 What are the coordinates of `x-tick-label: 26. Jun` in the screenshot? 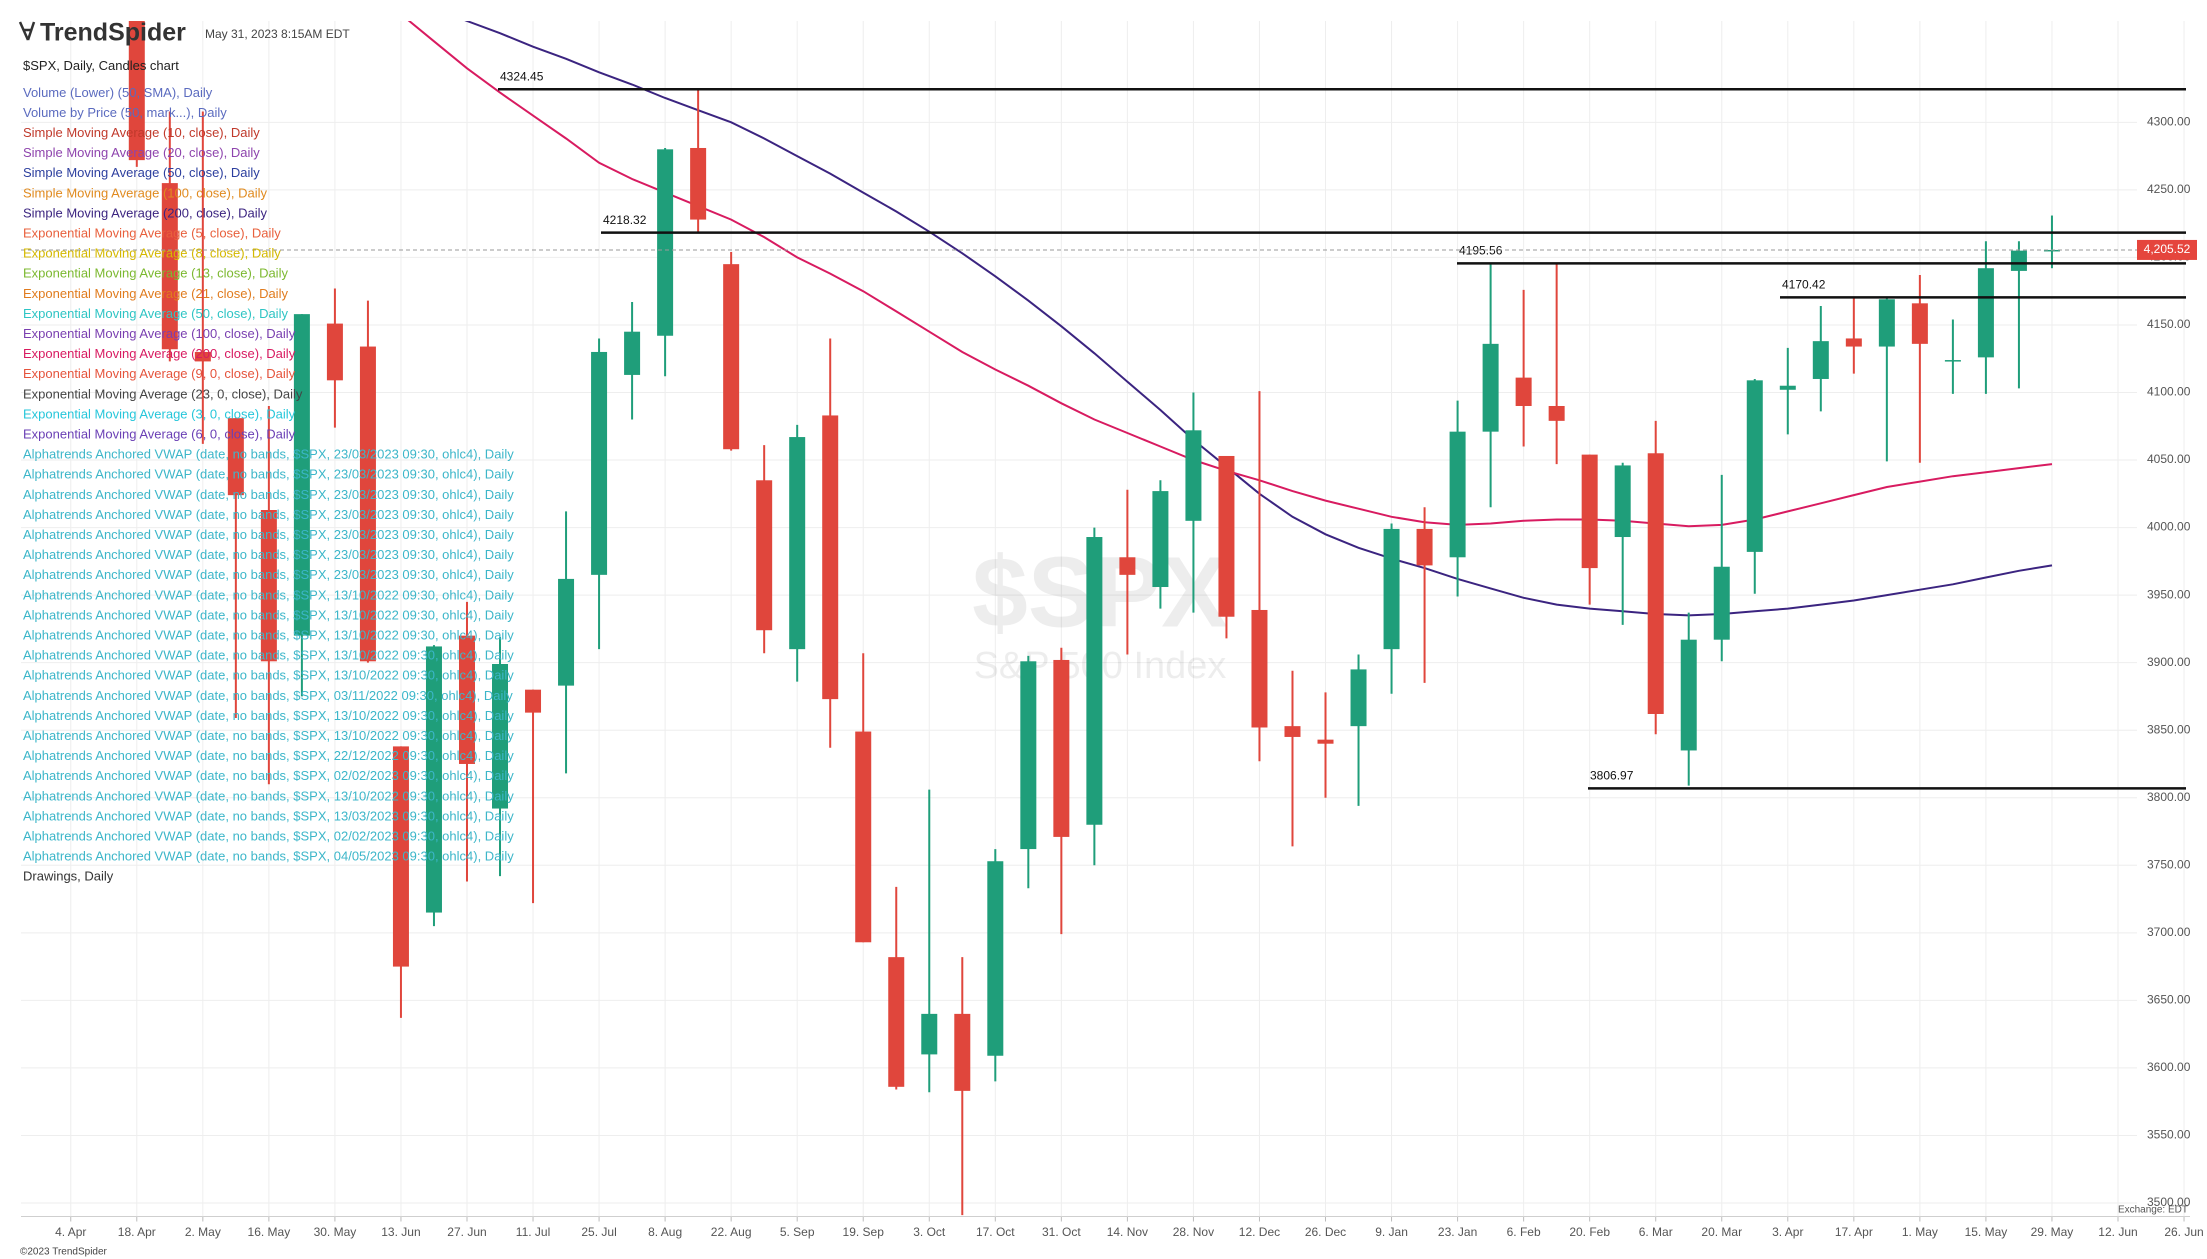 It's located at (2183, 1232).